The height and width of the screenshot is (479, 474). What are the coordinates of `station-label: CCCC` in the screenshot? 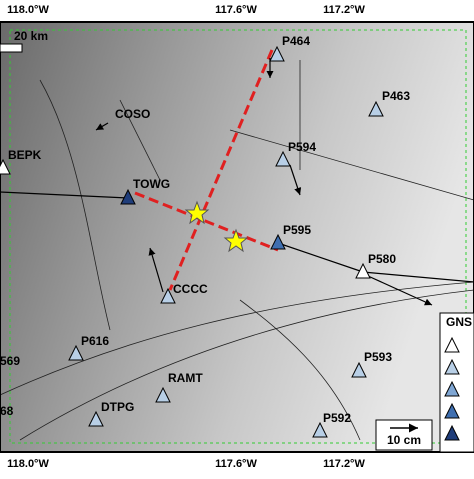 It's located at (190, 289).